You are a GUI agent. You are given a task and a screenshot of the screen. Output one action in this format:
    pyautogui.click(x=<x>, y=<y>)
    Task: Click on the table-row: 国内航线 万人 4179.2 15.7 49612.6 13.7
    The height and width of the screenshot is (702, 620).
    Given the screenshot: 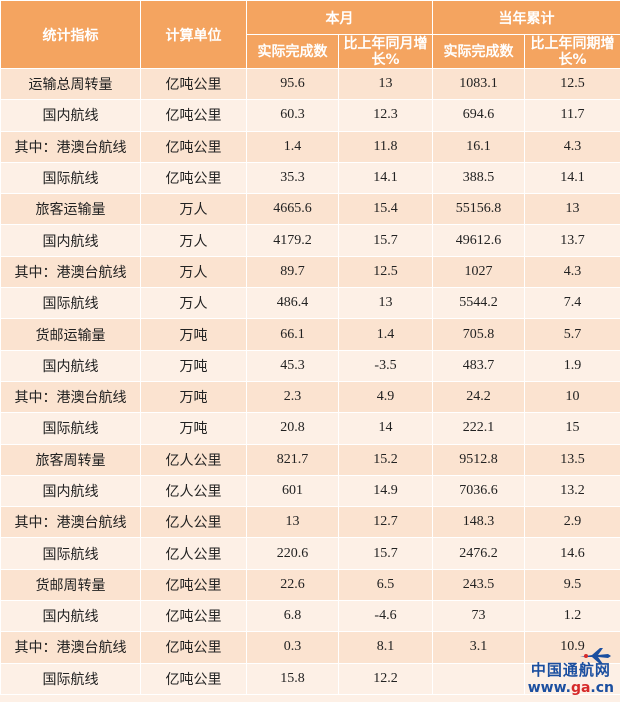 What is the action you would take?
    pyautogui.click(x=310, y=240)
    